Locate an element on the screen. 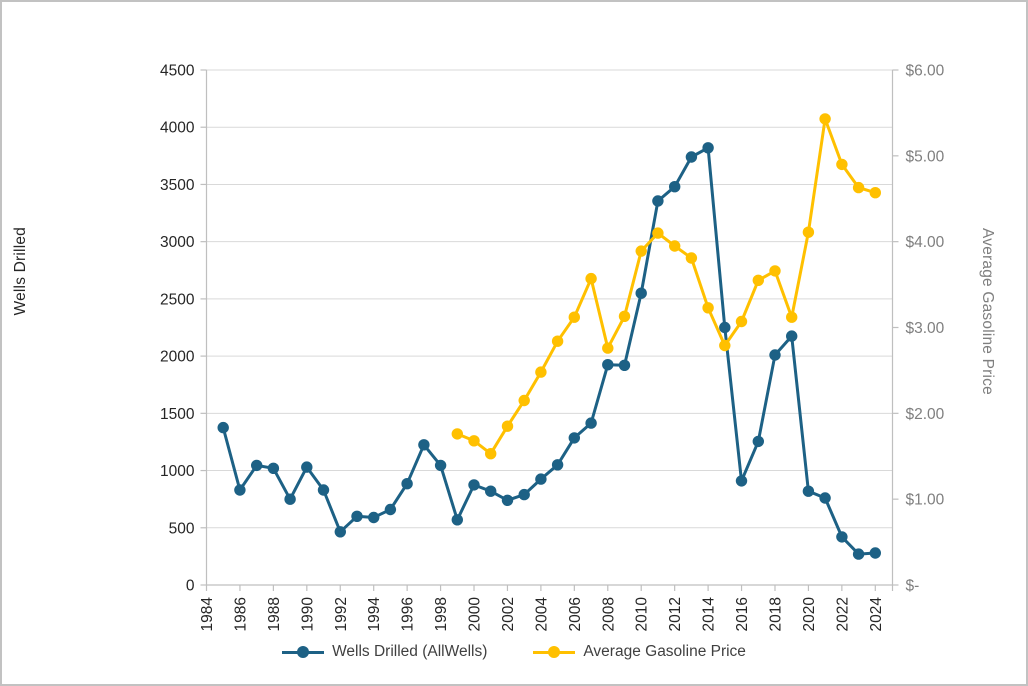  legend-label-gasoline: Average Gasoline Price is located at coordinates (664, 651).